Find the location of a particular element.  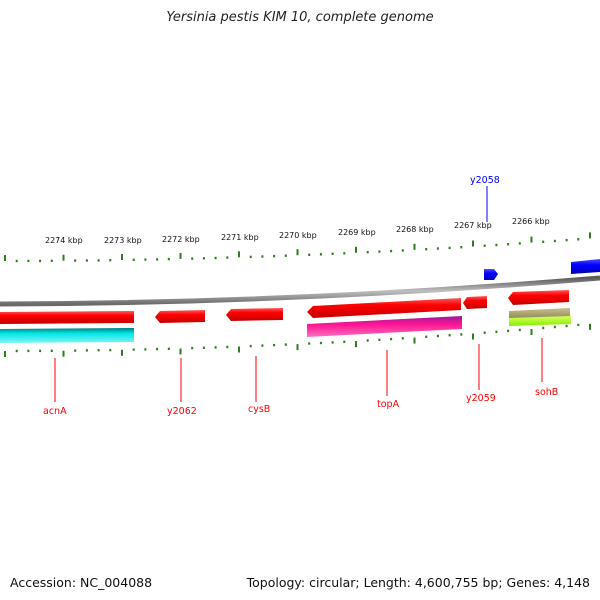

gene-y2062-arrow is located at coordinates (180, 316).